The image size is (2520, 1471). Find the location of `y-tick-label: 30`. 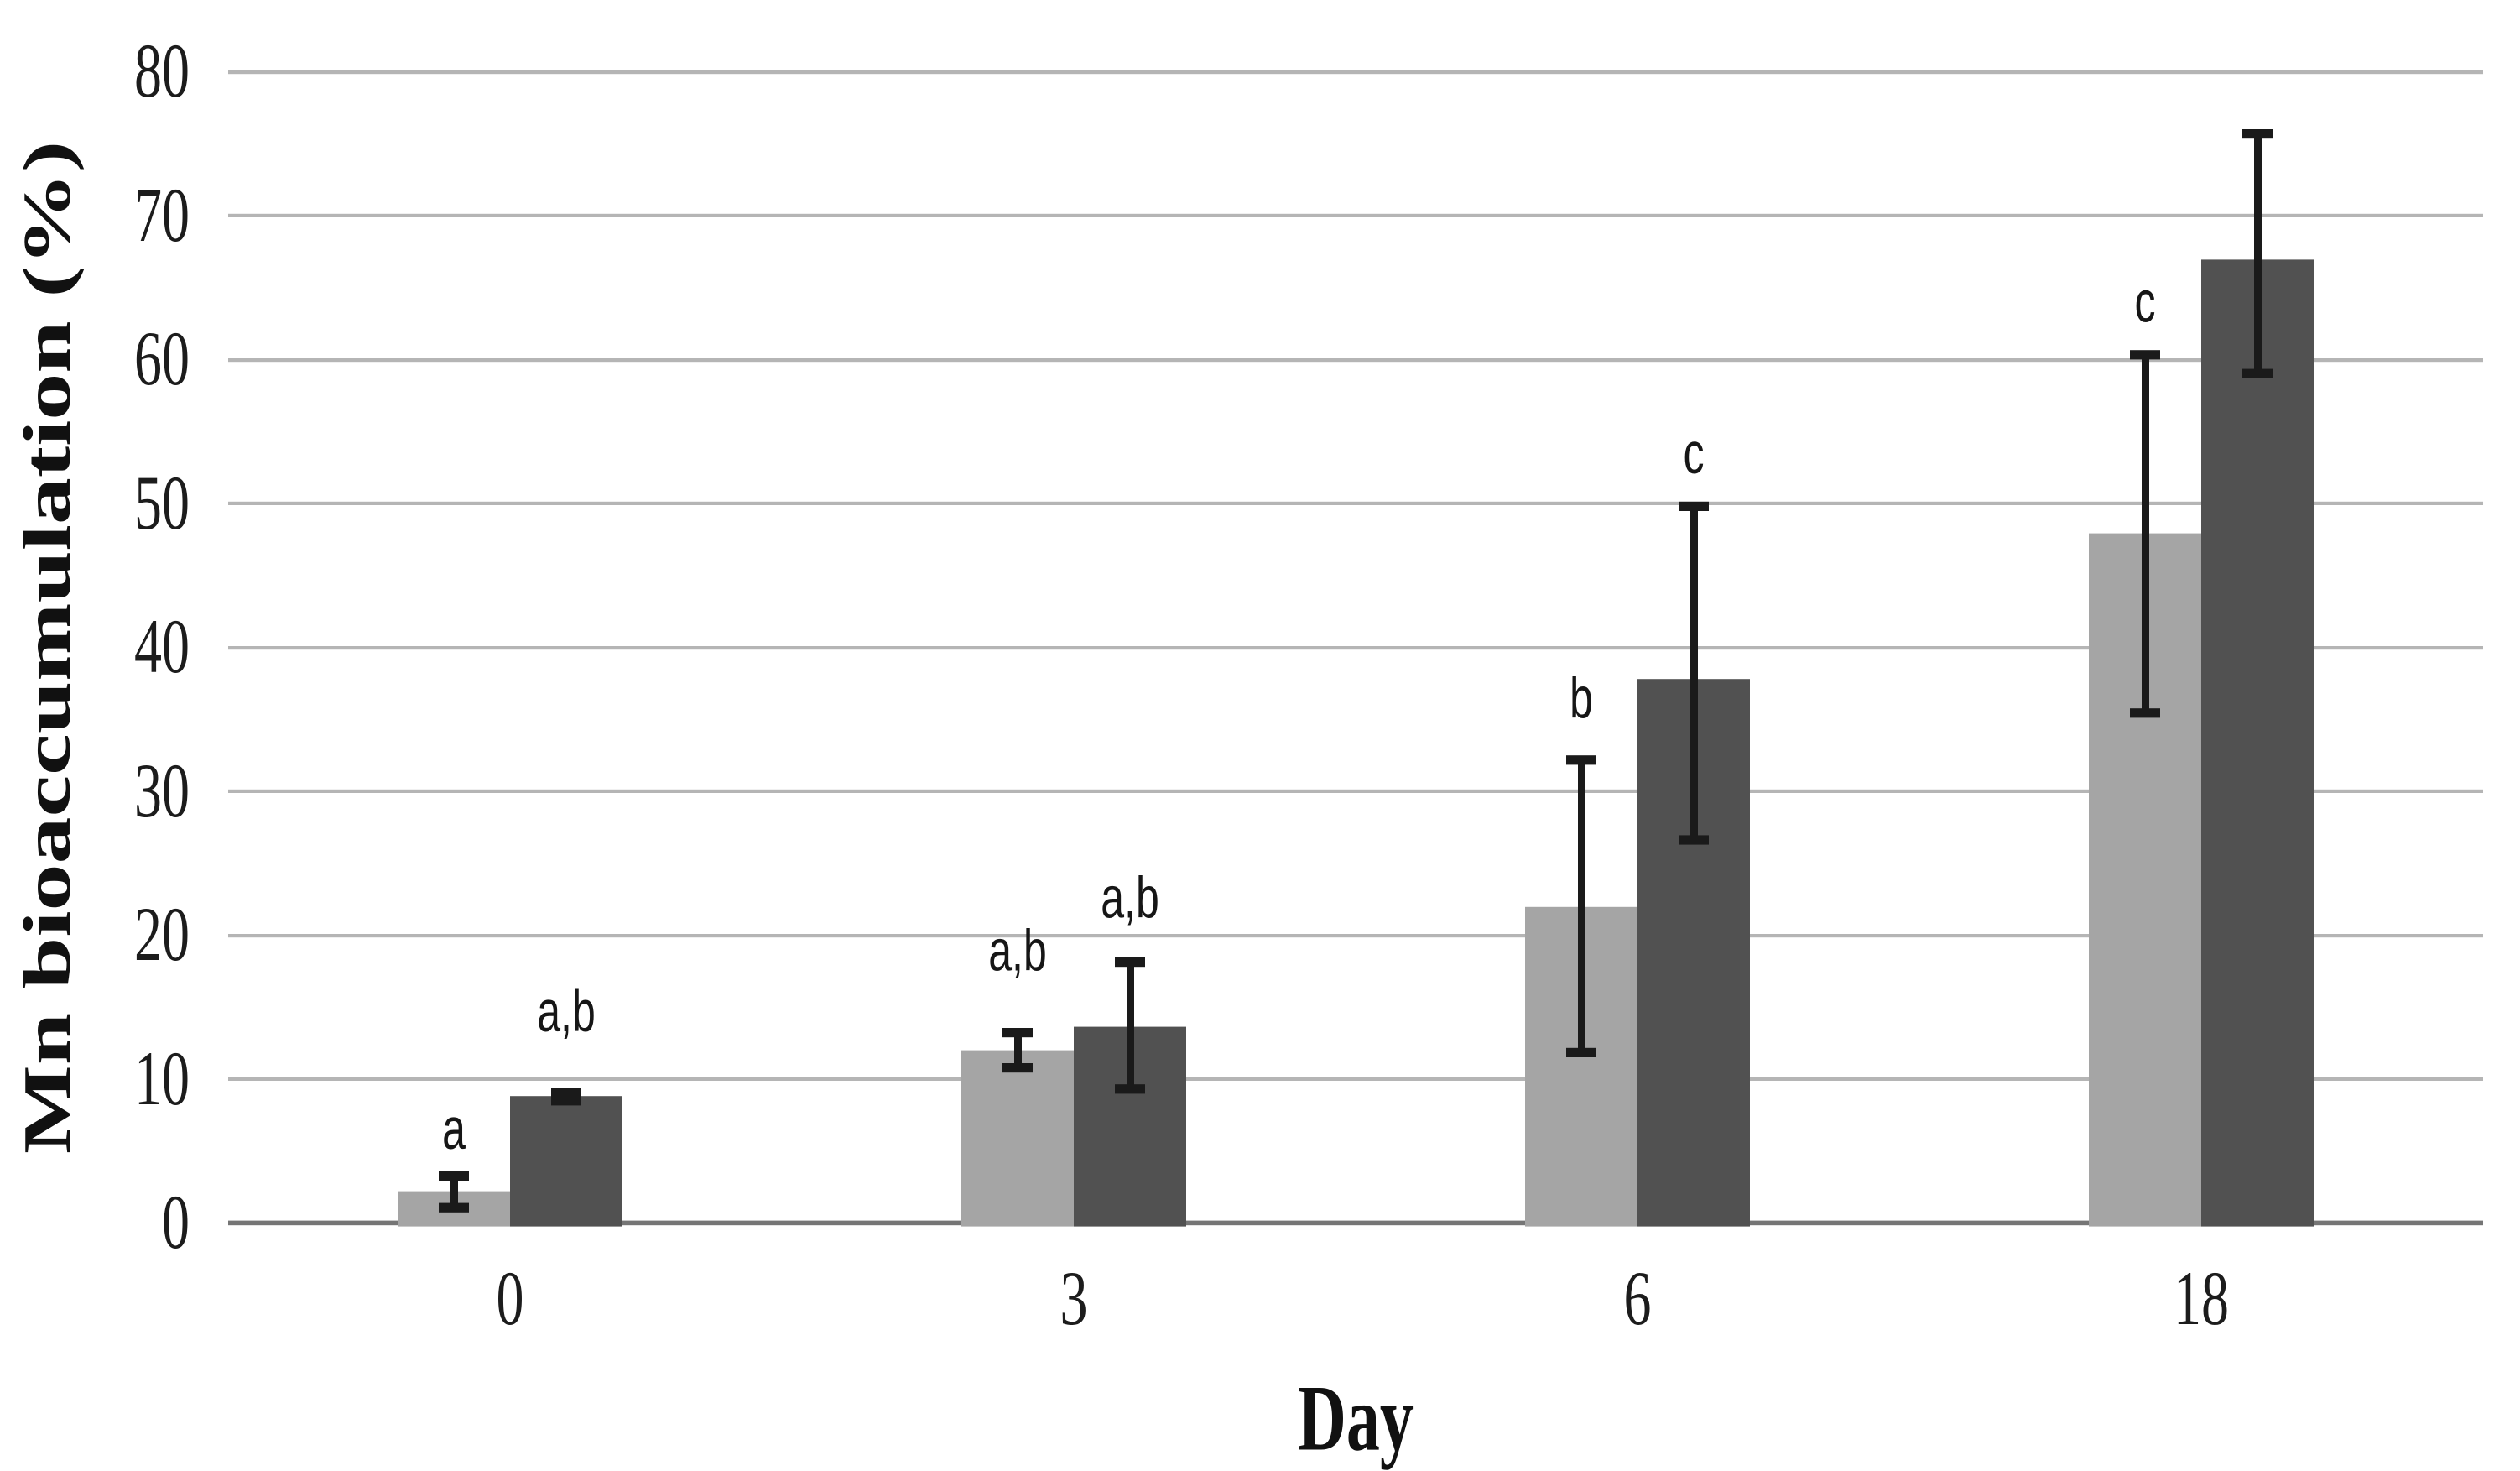

y-tick-label: 30 is located at coordinates (162, 791).